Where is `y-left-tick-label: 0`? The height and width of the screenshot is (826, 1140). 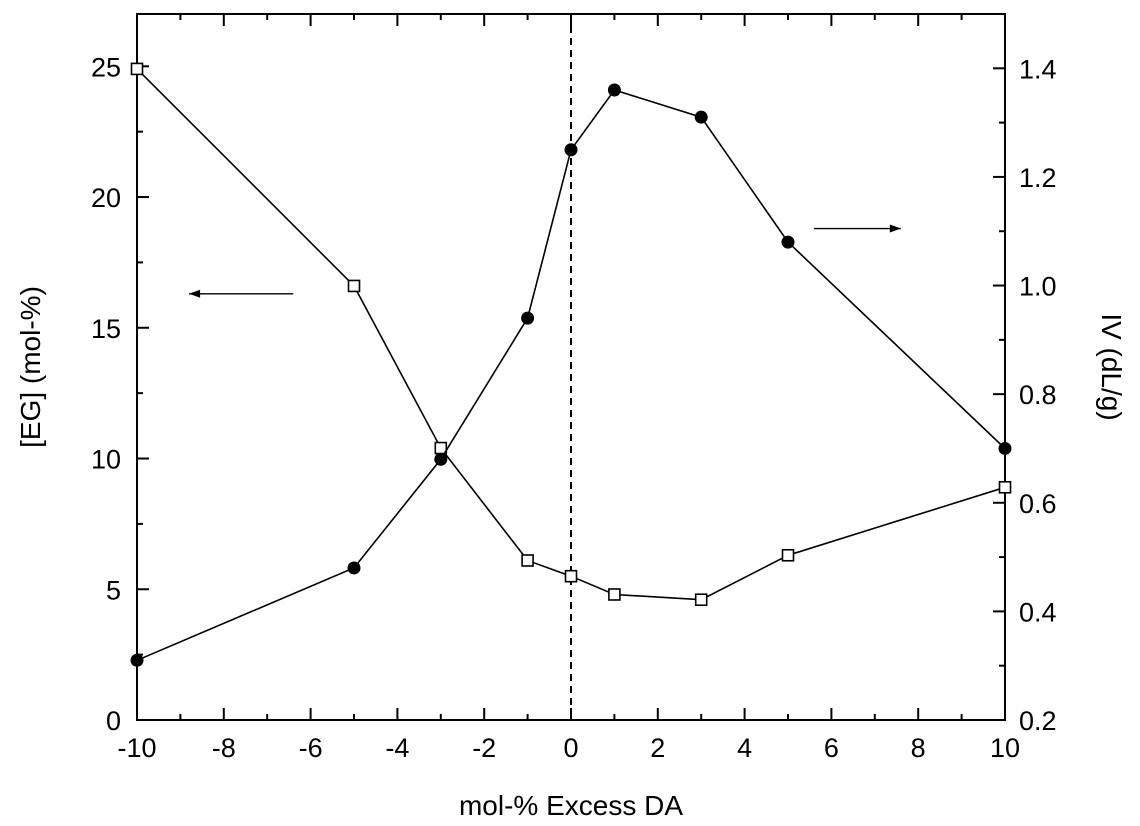
y-left-tick-label: 0 is located at coordinates (113, 721).